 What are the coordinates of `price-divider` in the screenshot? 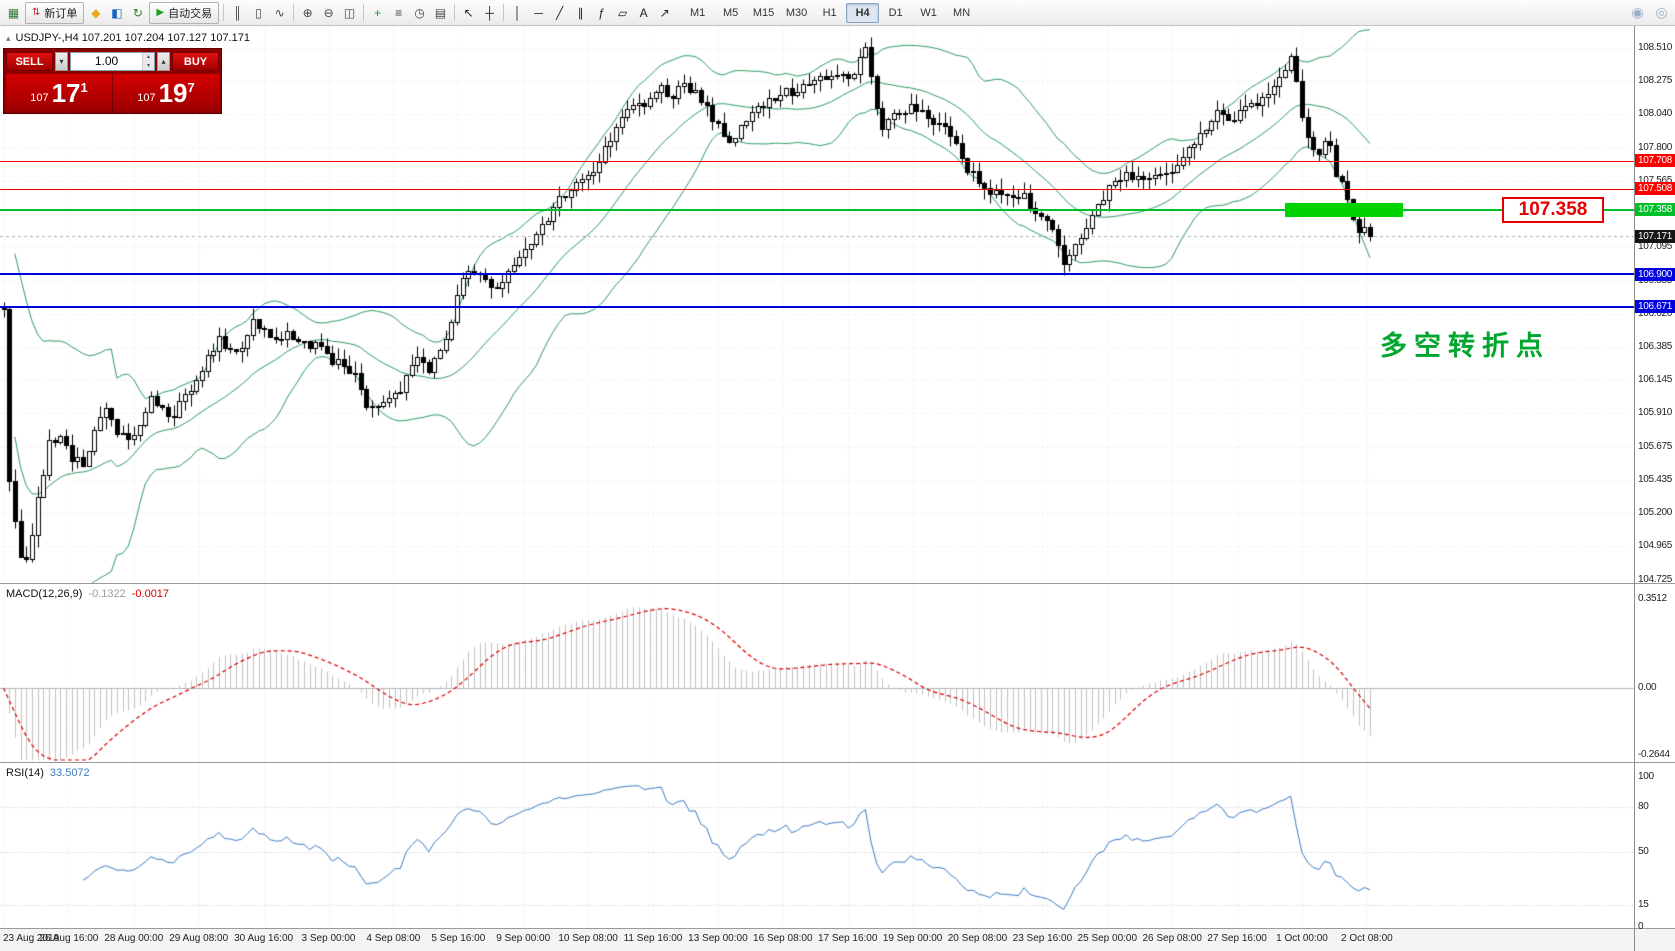 It's located at (112, 92).